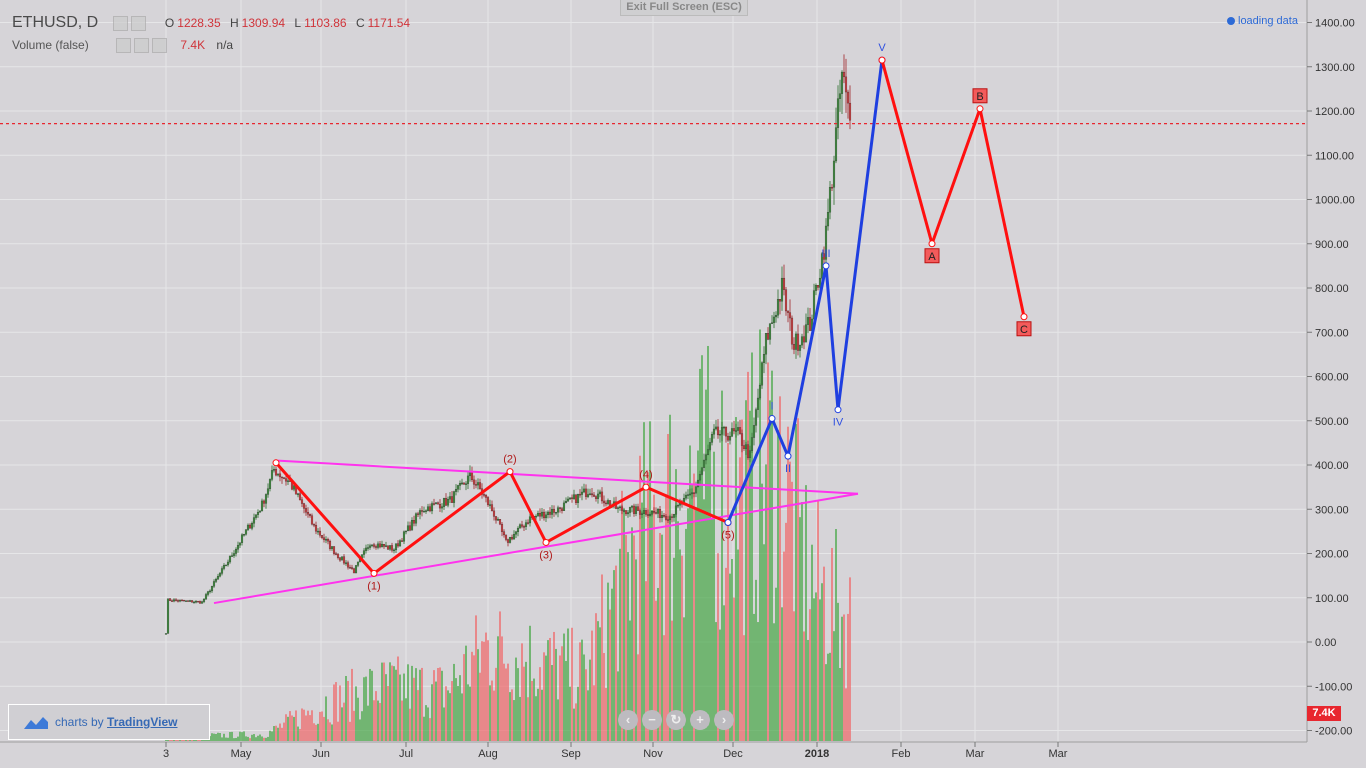  Describe the element at coordinates (628, 720) in the screenshot. I see `scroll-left-button: ‹` at that location.